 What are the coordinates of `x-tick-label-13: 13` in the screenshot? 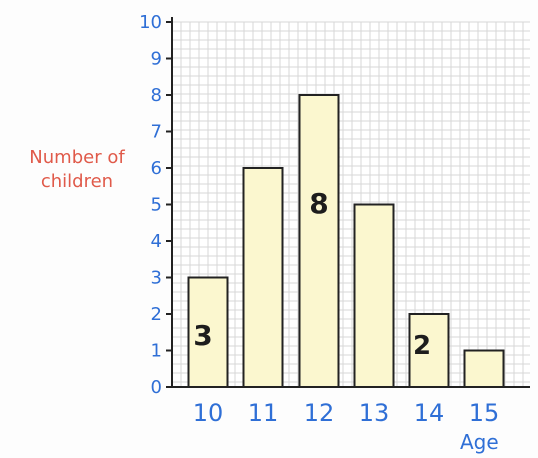 It's located at (374, 413).